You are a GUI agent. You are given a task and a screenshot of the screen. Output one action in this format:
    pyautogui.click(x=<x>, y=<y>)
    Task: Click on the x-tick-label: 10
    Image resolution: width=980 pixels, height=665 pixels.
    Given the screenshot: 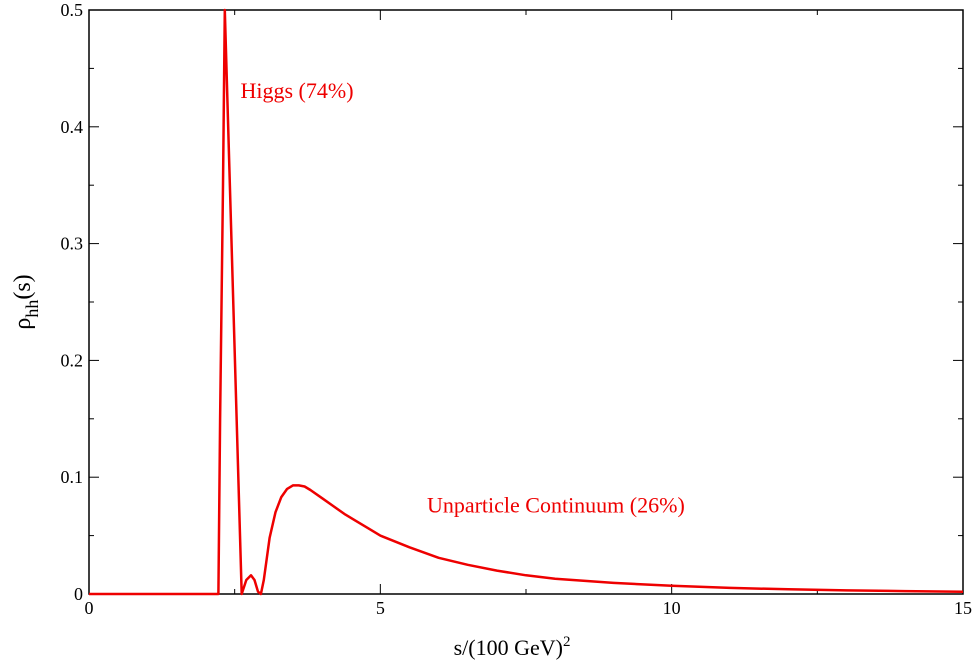 What is the action you would take?
    pyautogui.click(x=672, y=608)
    